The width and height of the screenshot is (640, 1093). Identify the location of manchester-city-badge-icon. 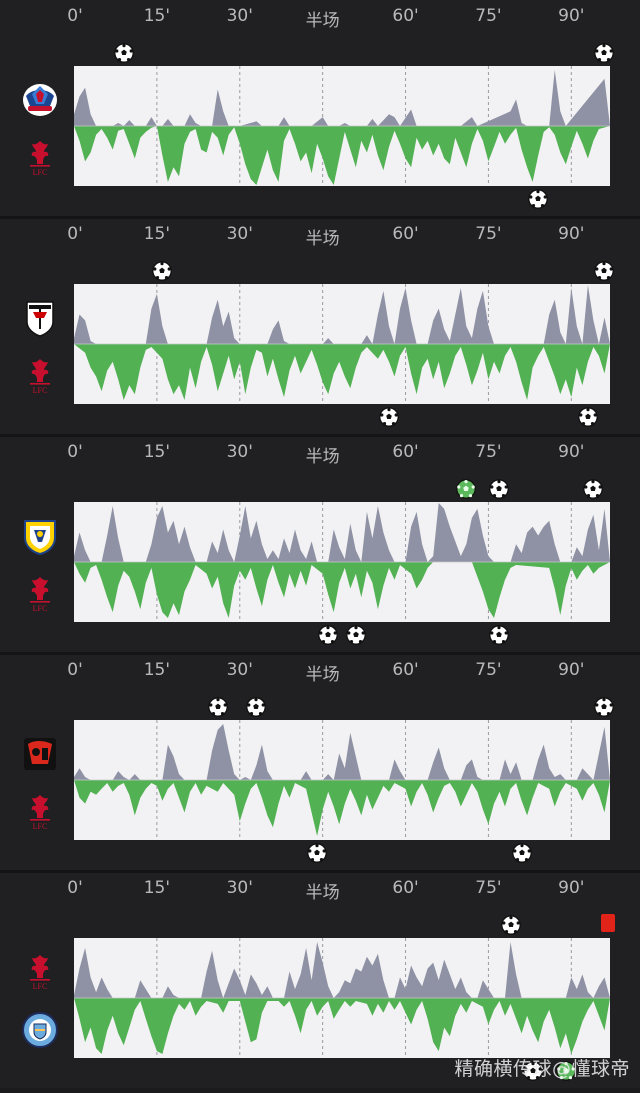
(40, 1030).